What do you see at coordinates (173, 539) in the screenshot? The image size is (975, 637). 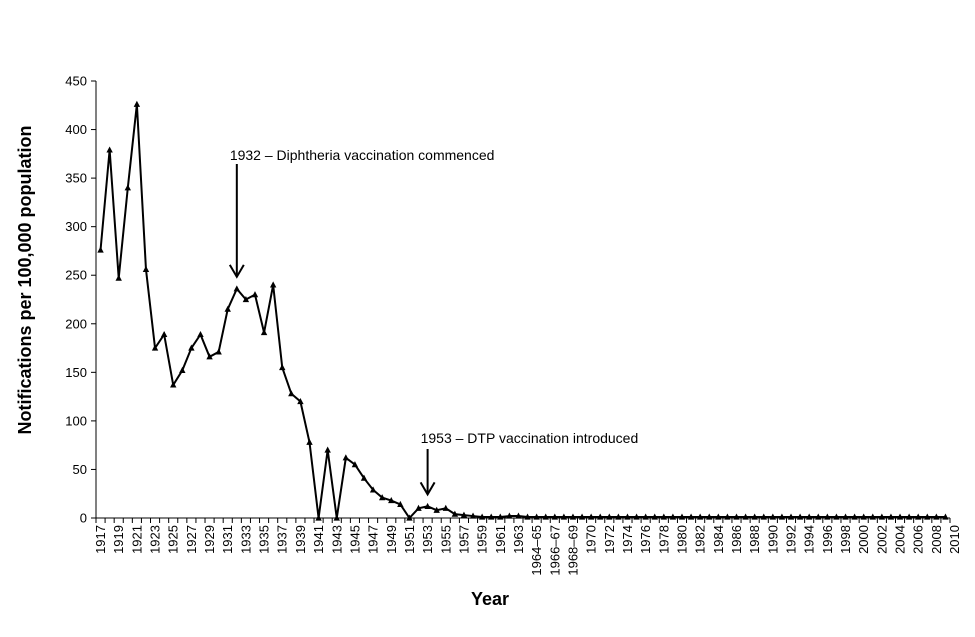 I see `x-tick-label: 1925` at bounding box center [173, 539].